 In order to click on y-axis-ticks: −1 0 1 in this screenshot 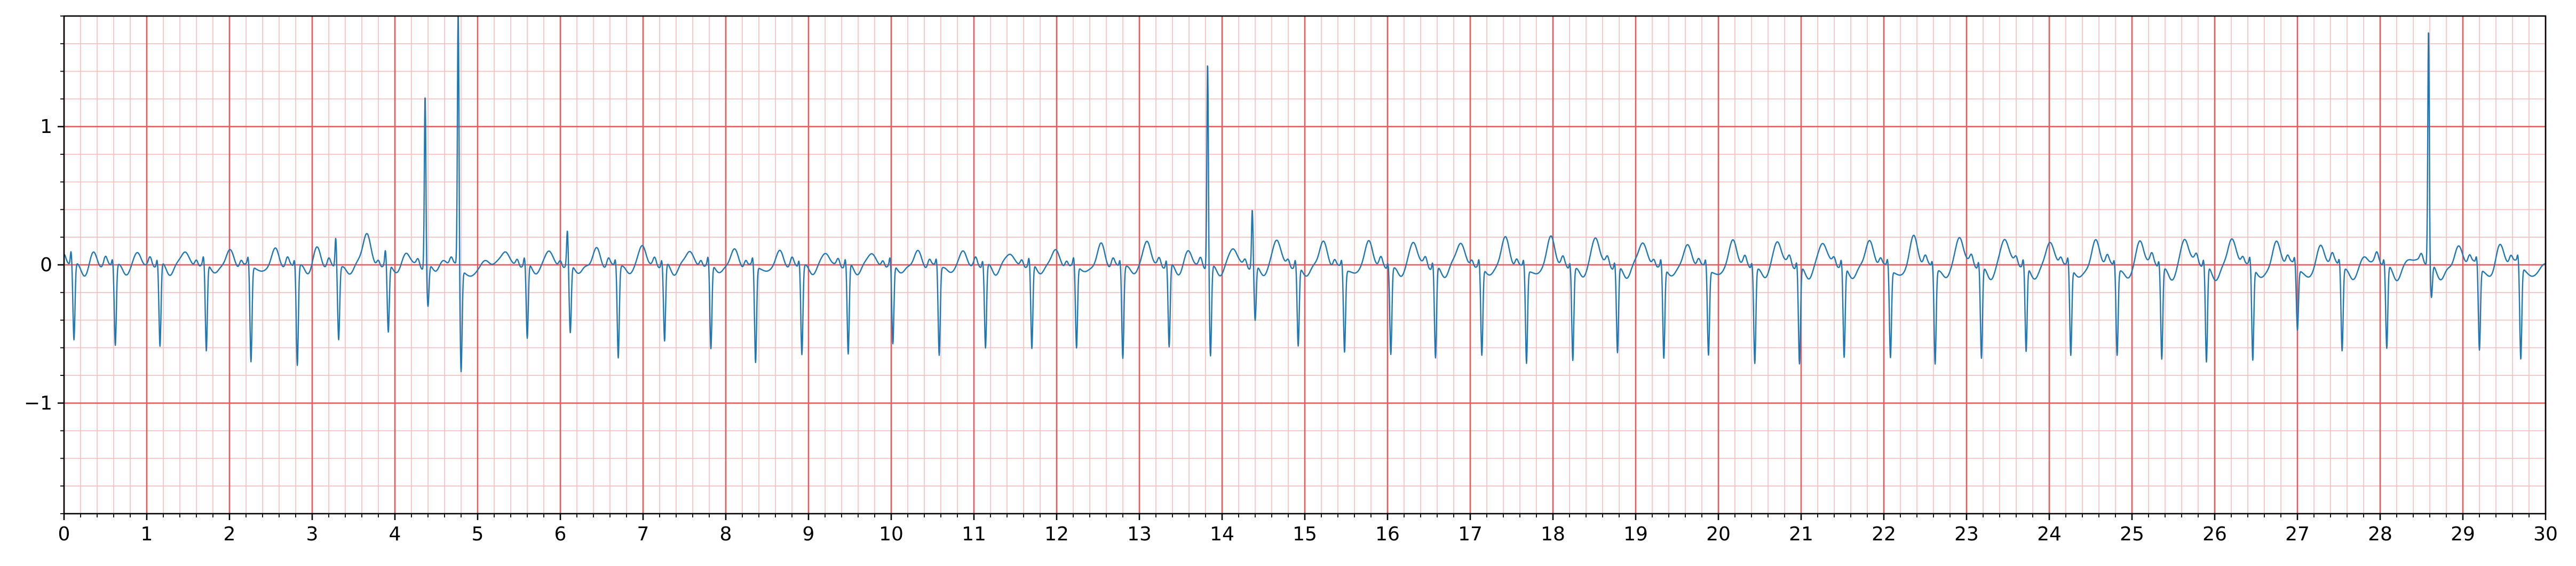, I will do `click(44, 264)`.